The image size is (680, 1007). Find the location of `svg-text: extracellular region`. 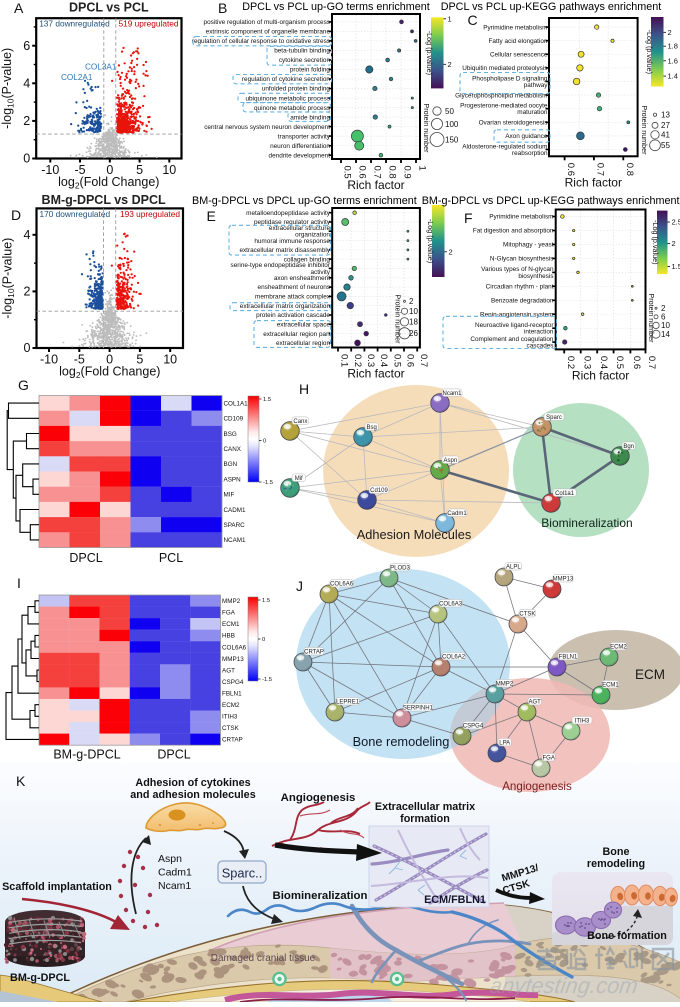

svg-text: extracellular region is located at coordinates (303, 343).